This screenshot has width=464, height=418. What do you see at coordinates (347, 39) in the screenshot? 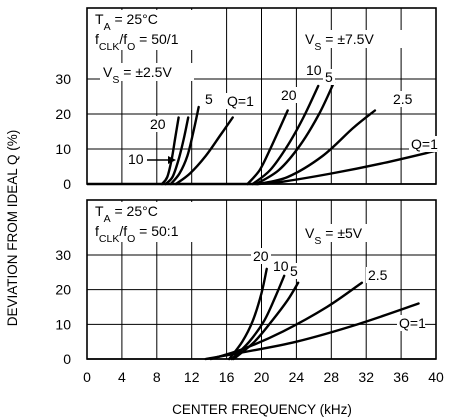
I see `top-vs-high-label-part: = ±7.5V` at bounding box center [347, 39].